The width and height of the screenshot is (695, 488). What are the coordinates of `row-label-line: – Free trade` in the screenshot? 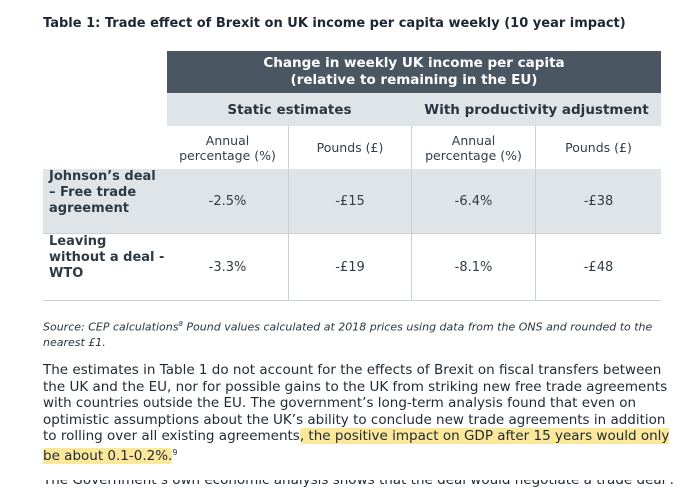 It's located at (93, 192).